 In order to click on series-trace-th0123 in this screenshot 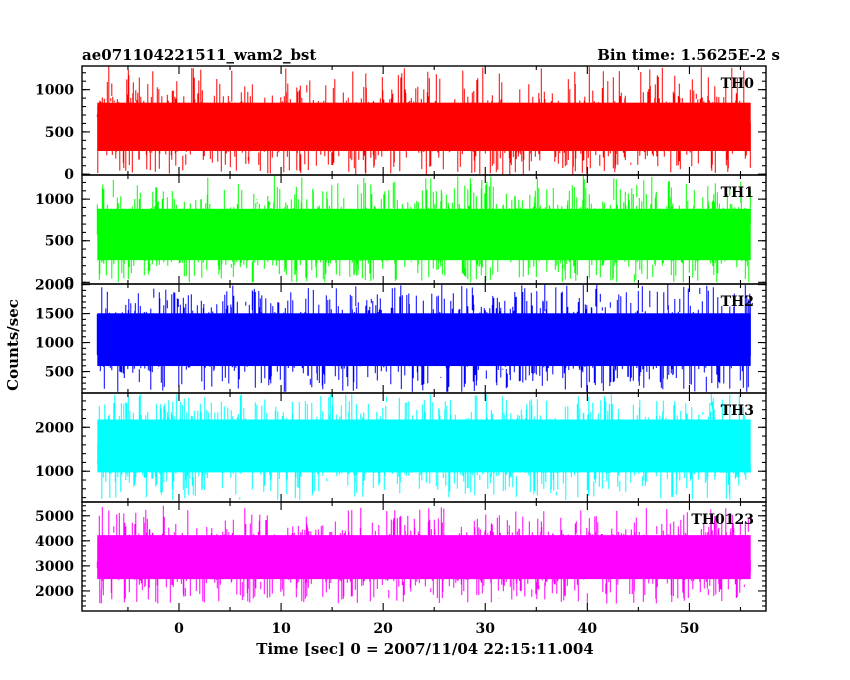, I will do `click(423, 554)`.